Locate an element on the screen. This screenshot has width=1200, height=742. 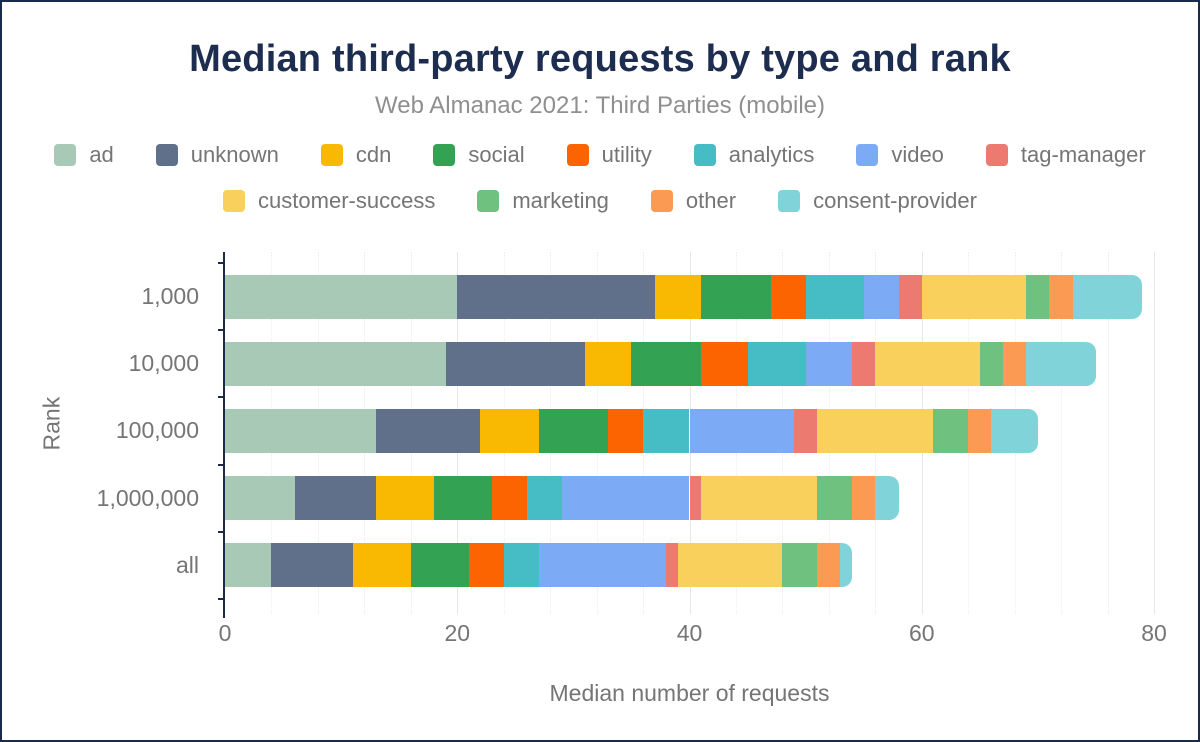
x-tick-label: 60 is located at coordinates (921, 633).